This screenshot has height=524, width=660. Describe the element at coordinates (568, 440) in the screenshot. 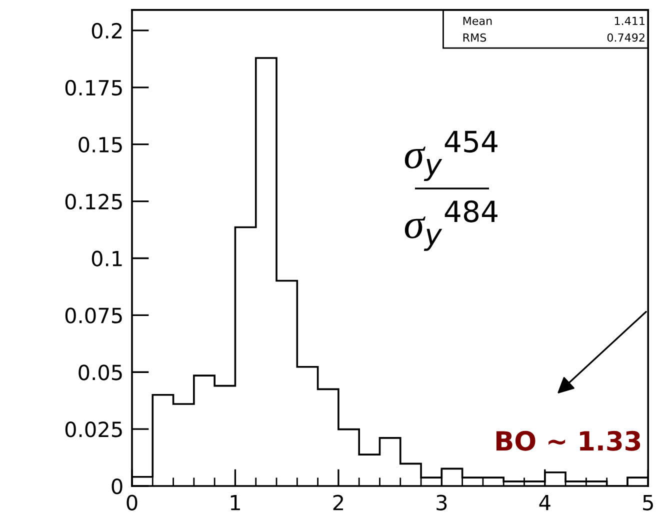

I see `annotation: BO ~ 1.33` at that location.